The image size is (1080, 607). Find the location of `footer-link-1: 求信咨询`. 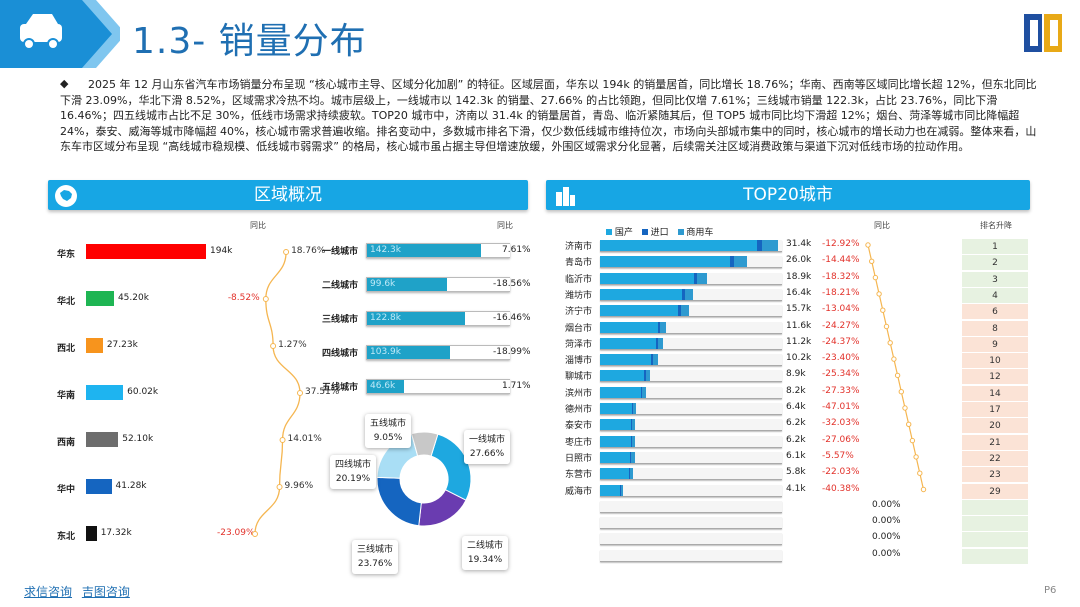

footer-link-1: 求信咨询 is located at coordinates (48, 592).